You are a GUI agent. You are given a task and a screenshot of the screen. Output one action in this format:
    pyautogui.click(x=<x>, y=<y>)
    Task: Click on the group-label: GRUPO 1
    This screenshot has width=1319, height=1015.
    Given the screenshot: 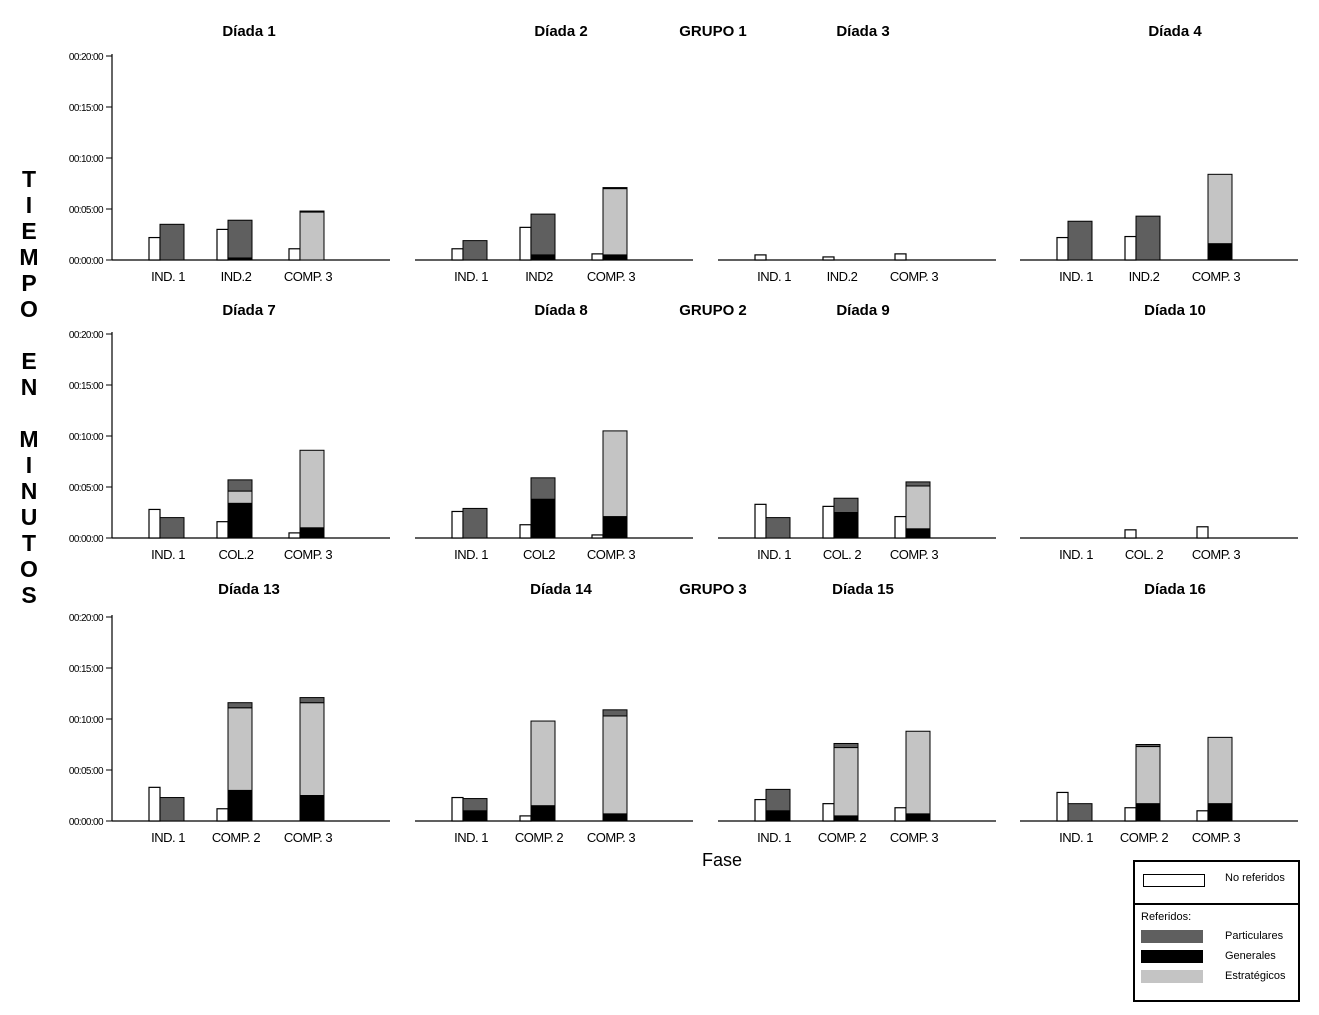 What is the action you would take?
    pyautogui.click(x=713, y=31)
    